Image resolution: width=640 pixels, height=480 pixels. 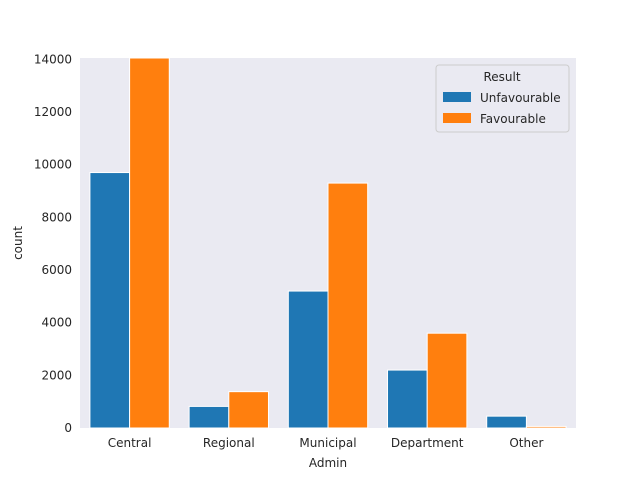 I want to click on y-tick-label: 6000, so click(x=56, y=270).